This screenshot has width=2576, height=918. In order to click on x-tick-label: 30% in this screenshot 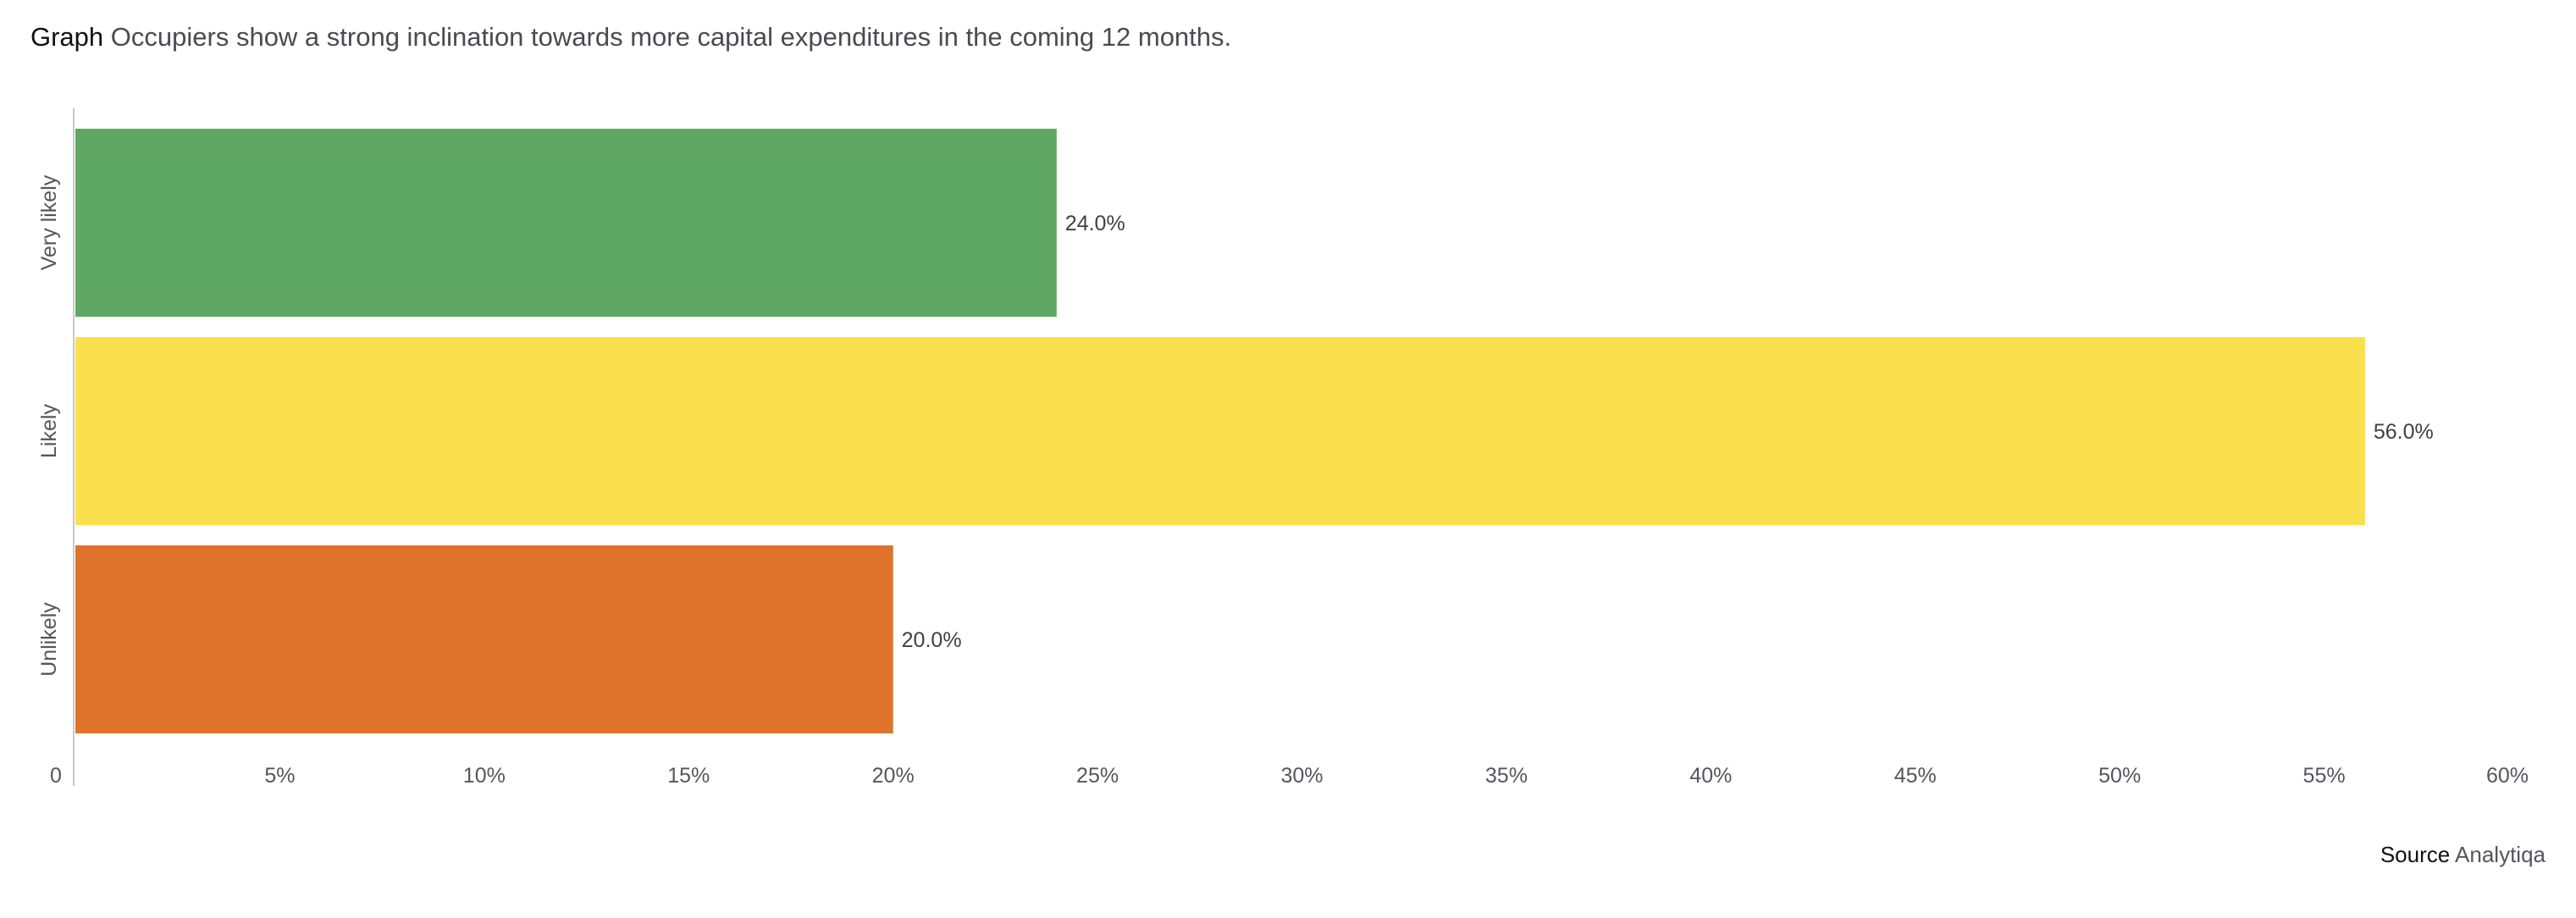, I will do `click(1301, 776)`.